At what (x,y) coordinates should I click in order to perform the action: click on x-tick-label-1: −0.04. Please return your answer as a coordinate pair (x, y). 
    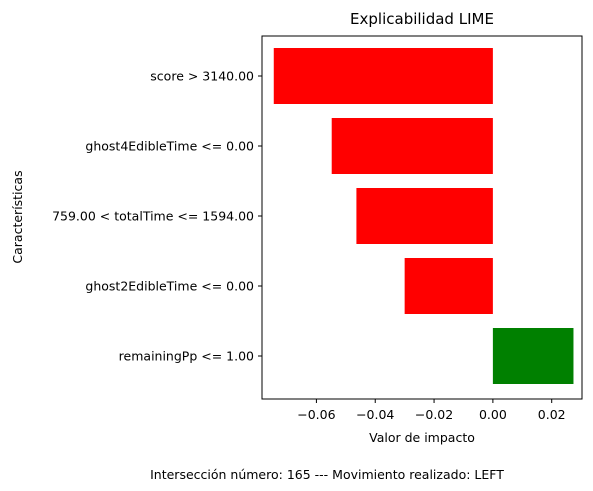
    Looking at the image, I should click on (375, 414).